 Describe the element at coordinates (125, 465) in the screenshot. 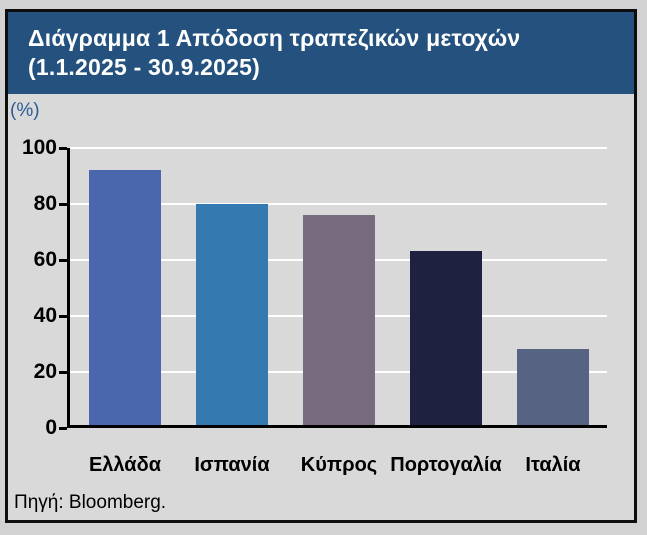

I see `x-tick-label-Ελλάδα: Ελλάδα` at that location.